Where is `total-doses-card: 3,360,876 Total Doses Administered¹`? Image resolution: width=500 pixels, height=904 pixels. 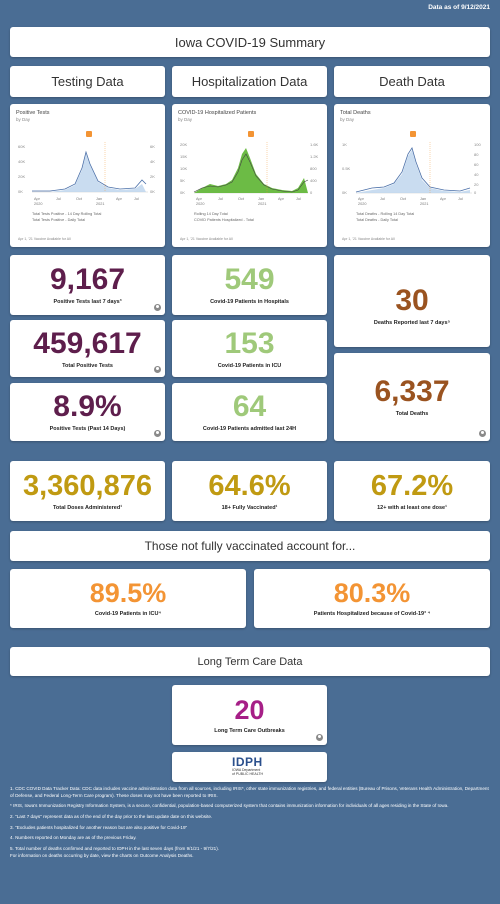 total-doses-card: 3,360,876 Total Doses Administered¹ is located at coordinates (87, 491).